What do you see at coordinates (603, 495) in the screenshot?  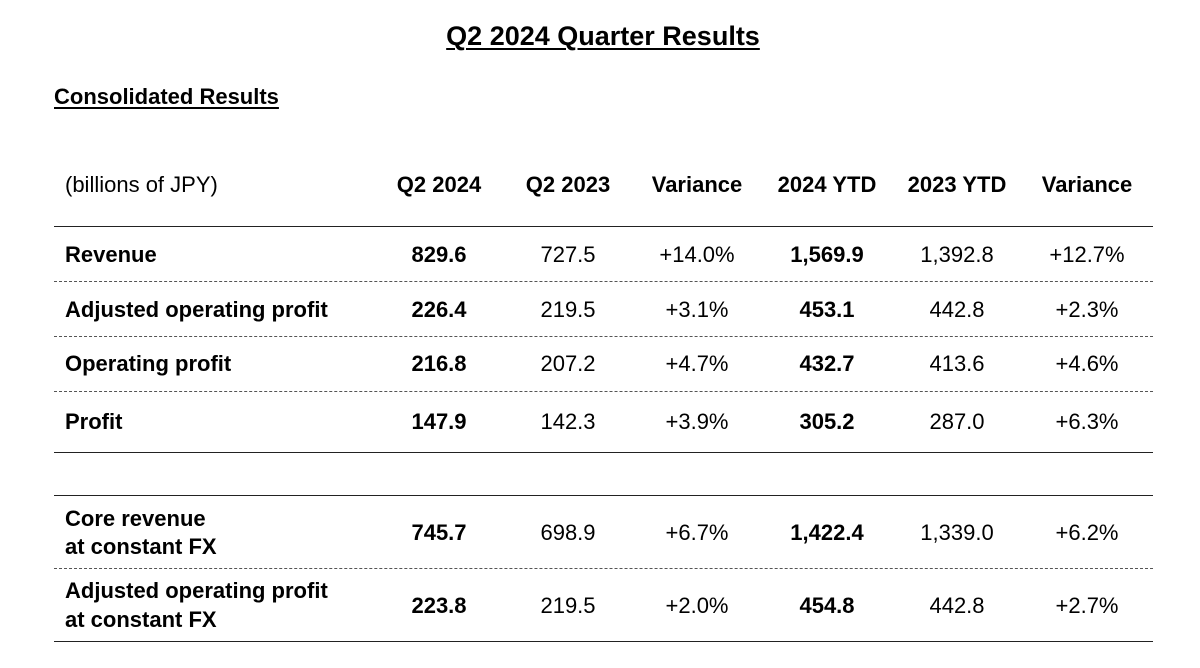 I see `constant-fx-top-border` at bounding box center [603, 495].